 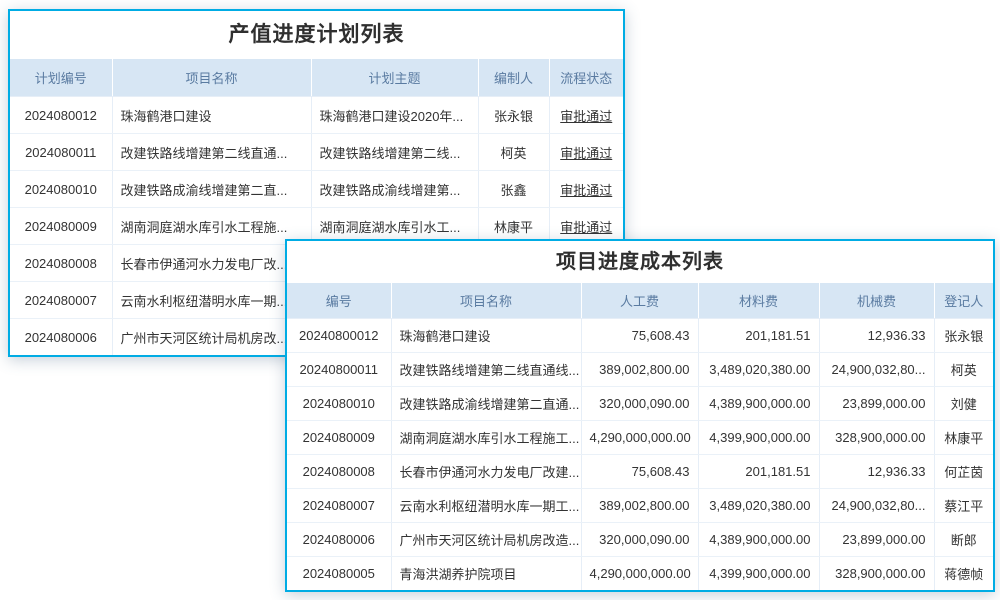 What do you see at coordinates (963, 369) in the screenshot?
I see `registrar-cell: 柯英` at bounding box center [963, 369].